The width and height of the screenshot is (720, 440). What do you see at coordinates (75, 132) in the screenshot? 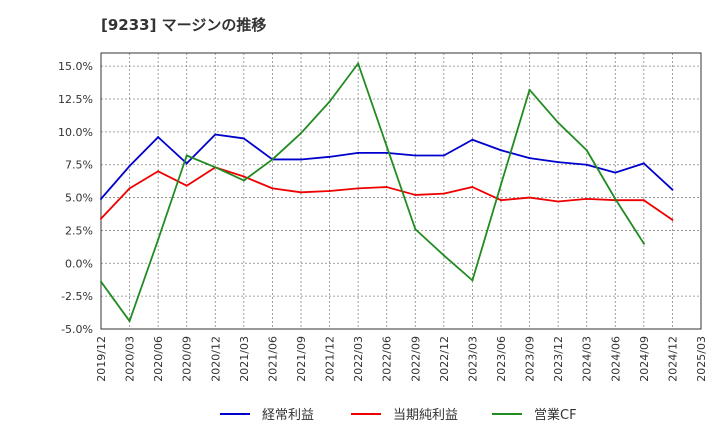
I see `y-tick-label: 10.0%` at bounding box center [75, 132].